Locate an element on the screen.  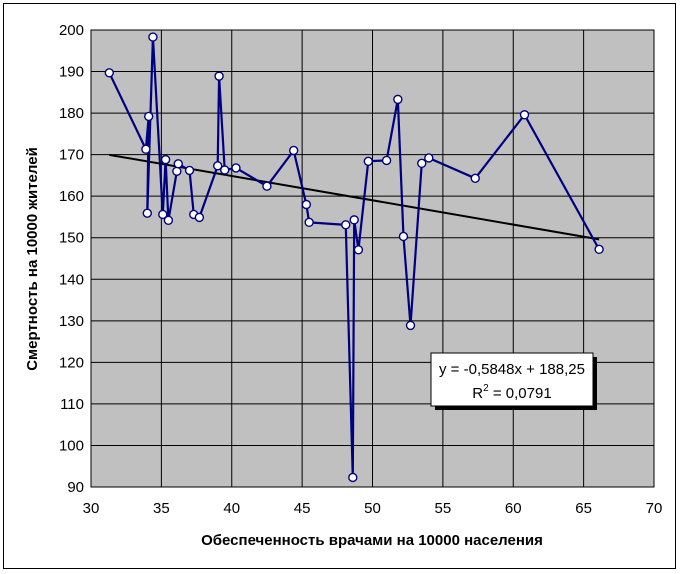
y-tick-label: 160 is located at coordinates (71, 196).